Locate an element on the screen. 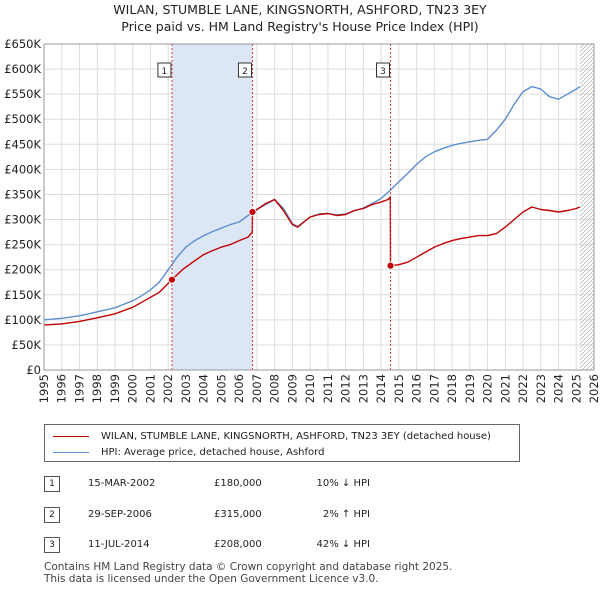  x-tick-label: 2012 is located at coordinates (346, 388).